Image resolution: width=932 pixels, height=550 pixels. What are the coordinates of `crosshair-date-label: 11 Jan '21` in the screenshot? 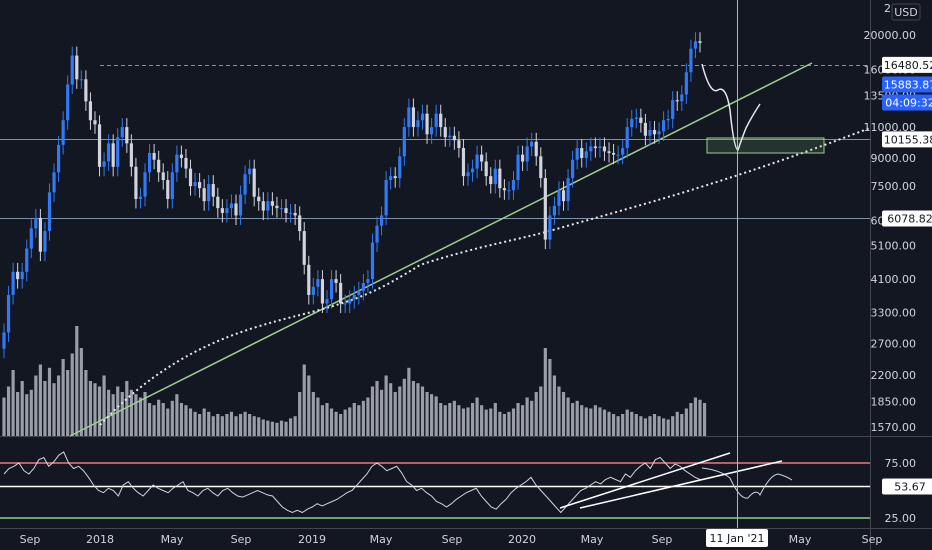 It's located at (737, 538).